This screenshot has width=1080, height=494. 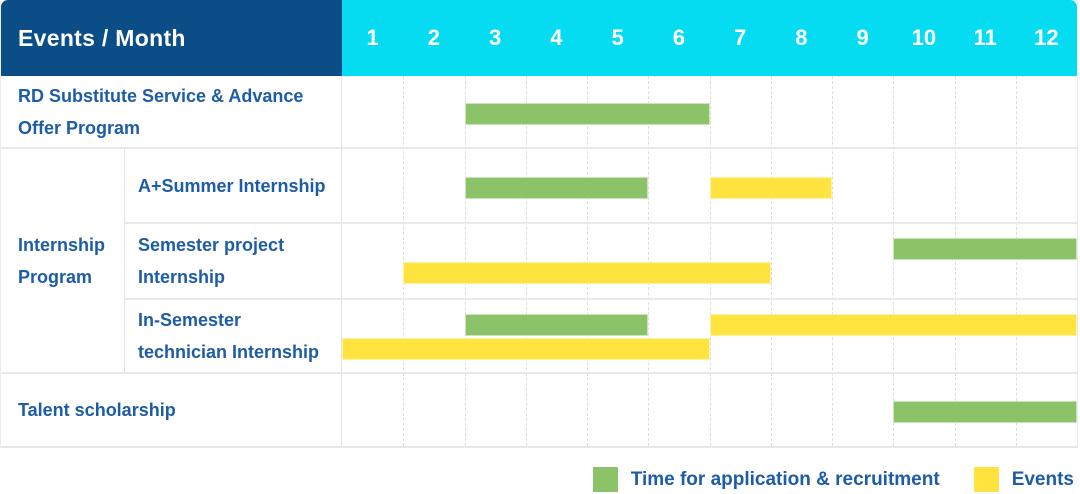 I want to click on month-header-cell: 2, so click(x=433, y=37).